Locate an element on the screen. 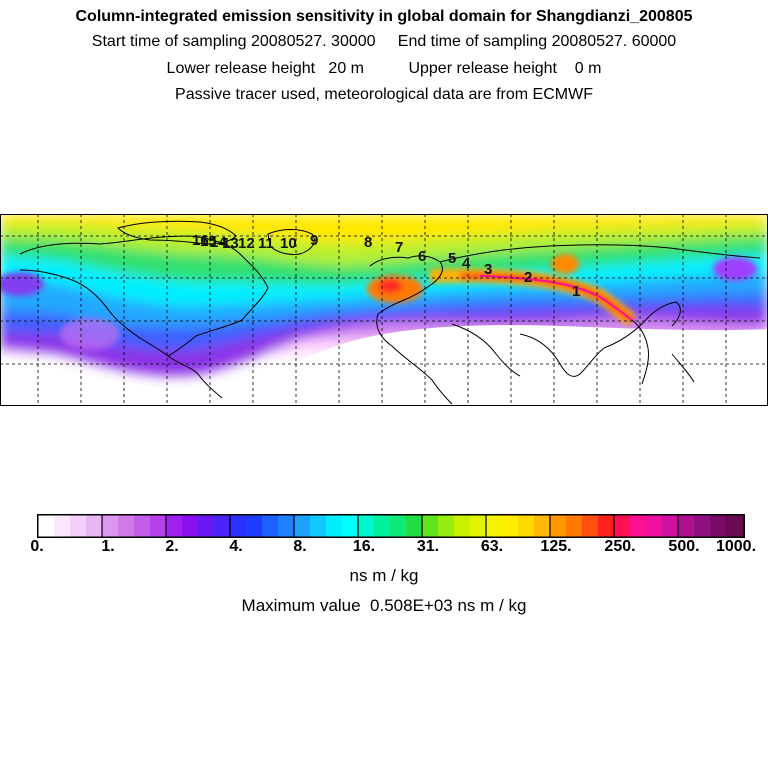 This screenshot has width=768, height=768. trajectory-label: 14 is located at coordinates (218, 242).